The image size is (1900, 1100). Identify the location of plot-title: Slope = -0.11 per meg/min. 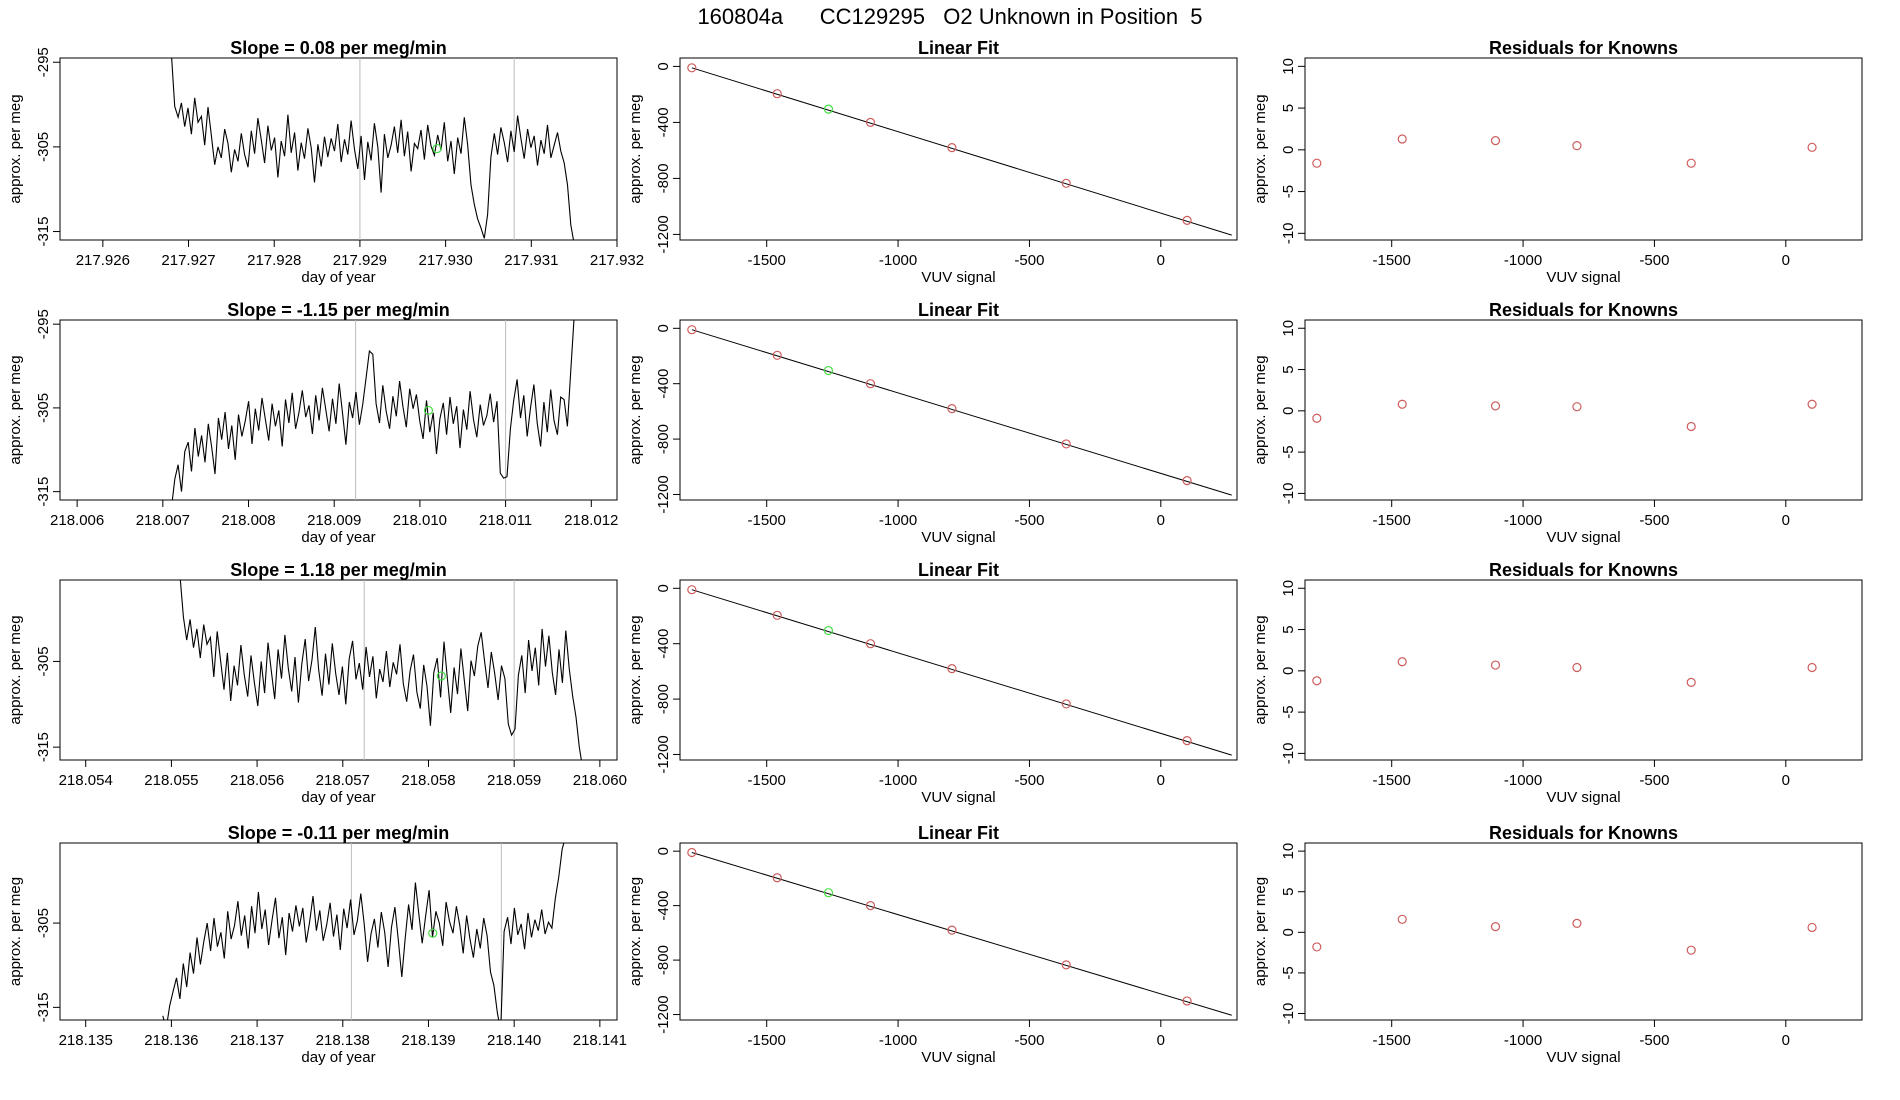
(339, 833).